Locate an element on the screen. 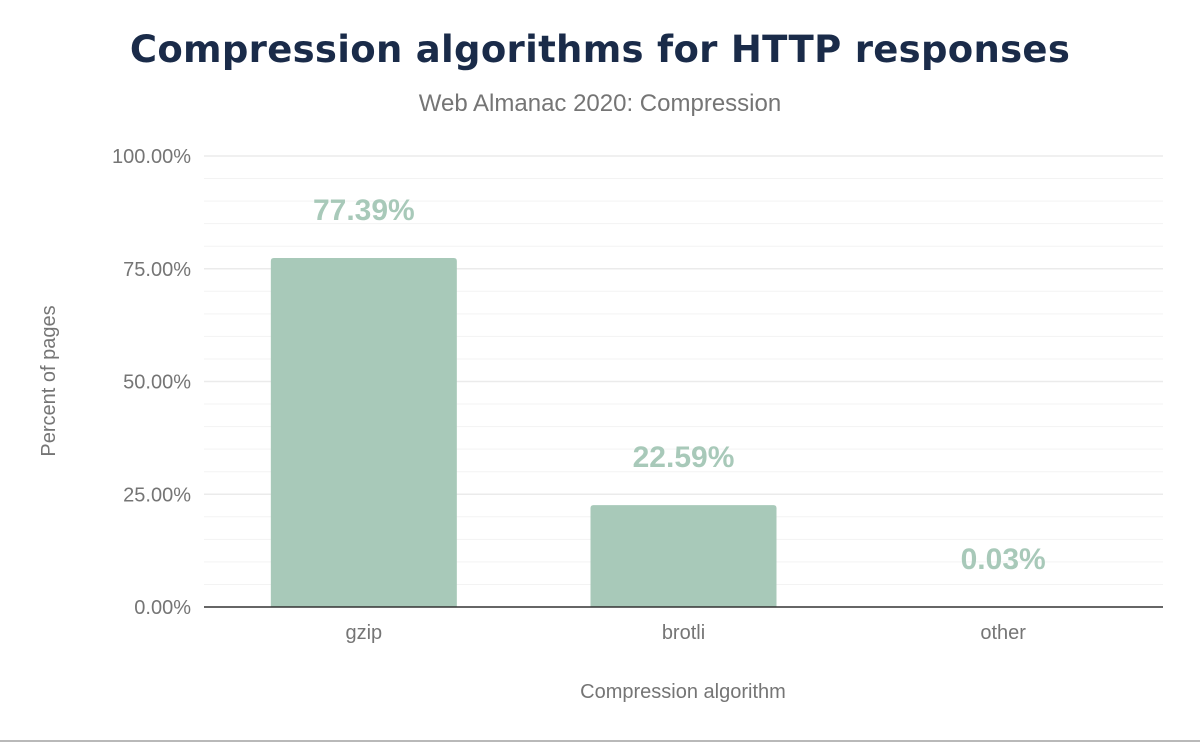 Image resolution: width=1200 pixels, height=742 pixels. x-tick-label: other is located at coordinates (1003, 633).